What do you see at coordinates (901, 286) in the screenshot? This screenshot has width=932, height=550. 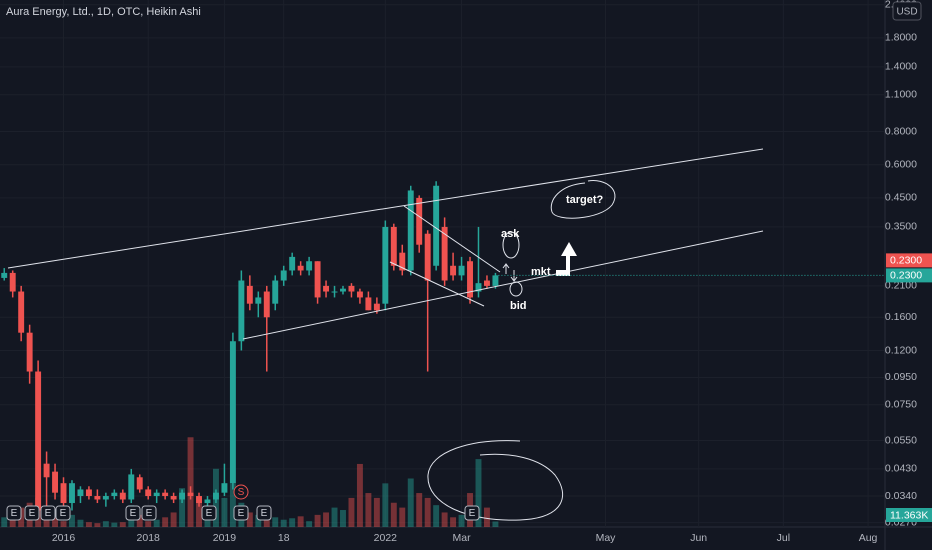 I see `y-tick-label: 0.2100` at bounding box center [901, 286].